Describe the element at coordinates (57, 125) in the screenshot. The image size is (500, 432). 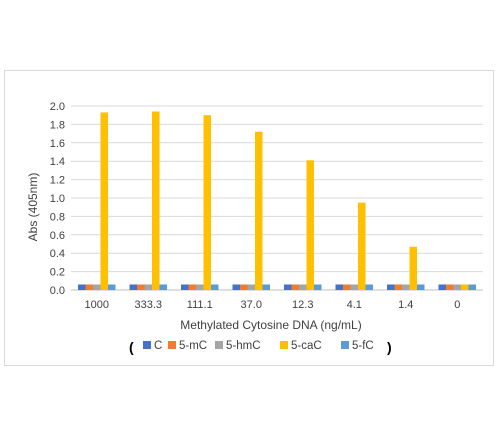
I see `y-tick-label: 1.8` at that location.